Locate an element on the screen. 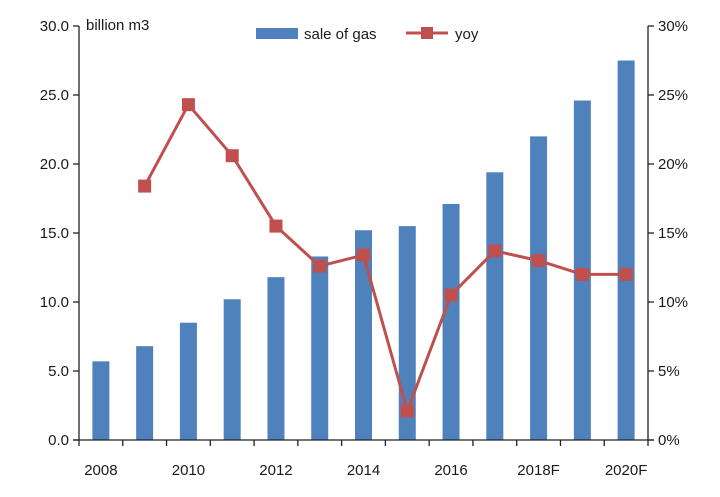  x-tick-label: 2016 is located at coordinates (450, 470).